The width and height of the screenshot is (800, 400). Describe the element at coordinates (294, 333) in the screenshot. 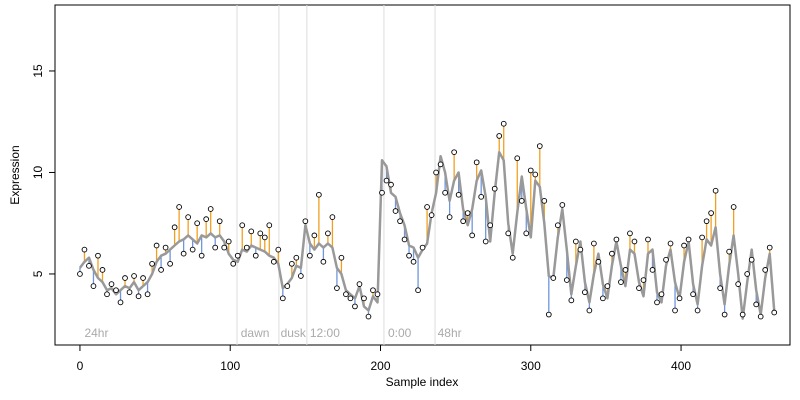

I see `annotation: dusk` at that location.